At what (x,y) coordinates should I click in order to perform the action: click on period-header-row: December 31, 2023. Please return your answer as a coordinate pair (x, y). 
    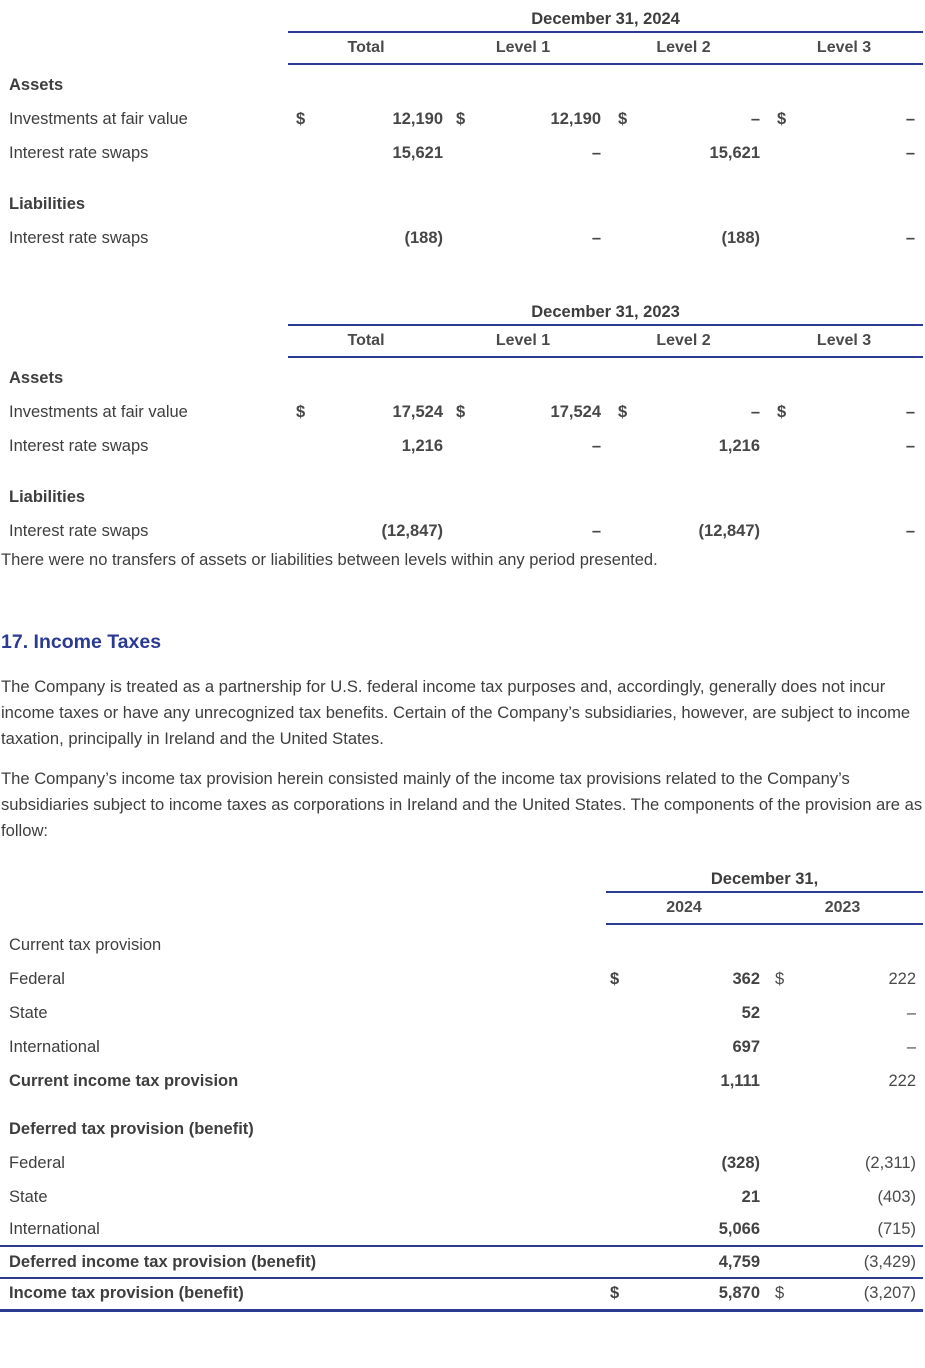
    Looking at the image, I should click on (462, 313).